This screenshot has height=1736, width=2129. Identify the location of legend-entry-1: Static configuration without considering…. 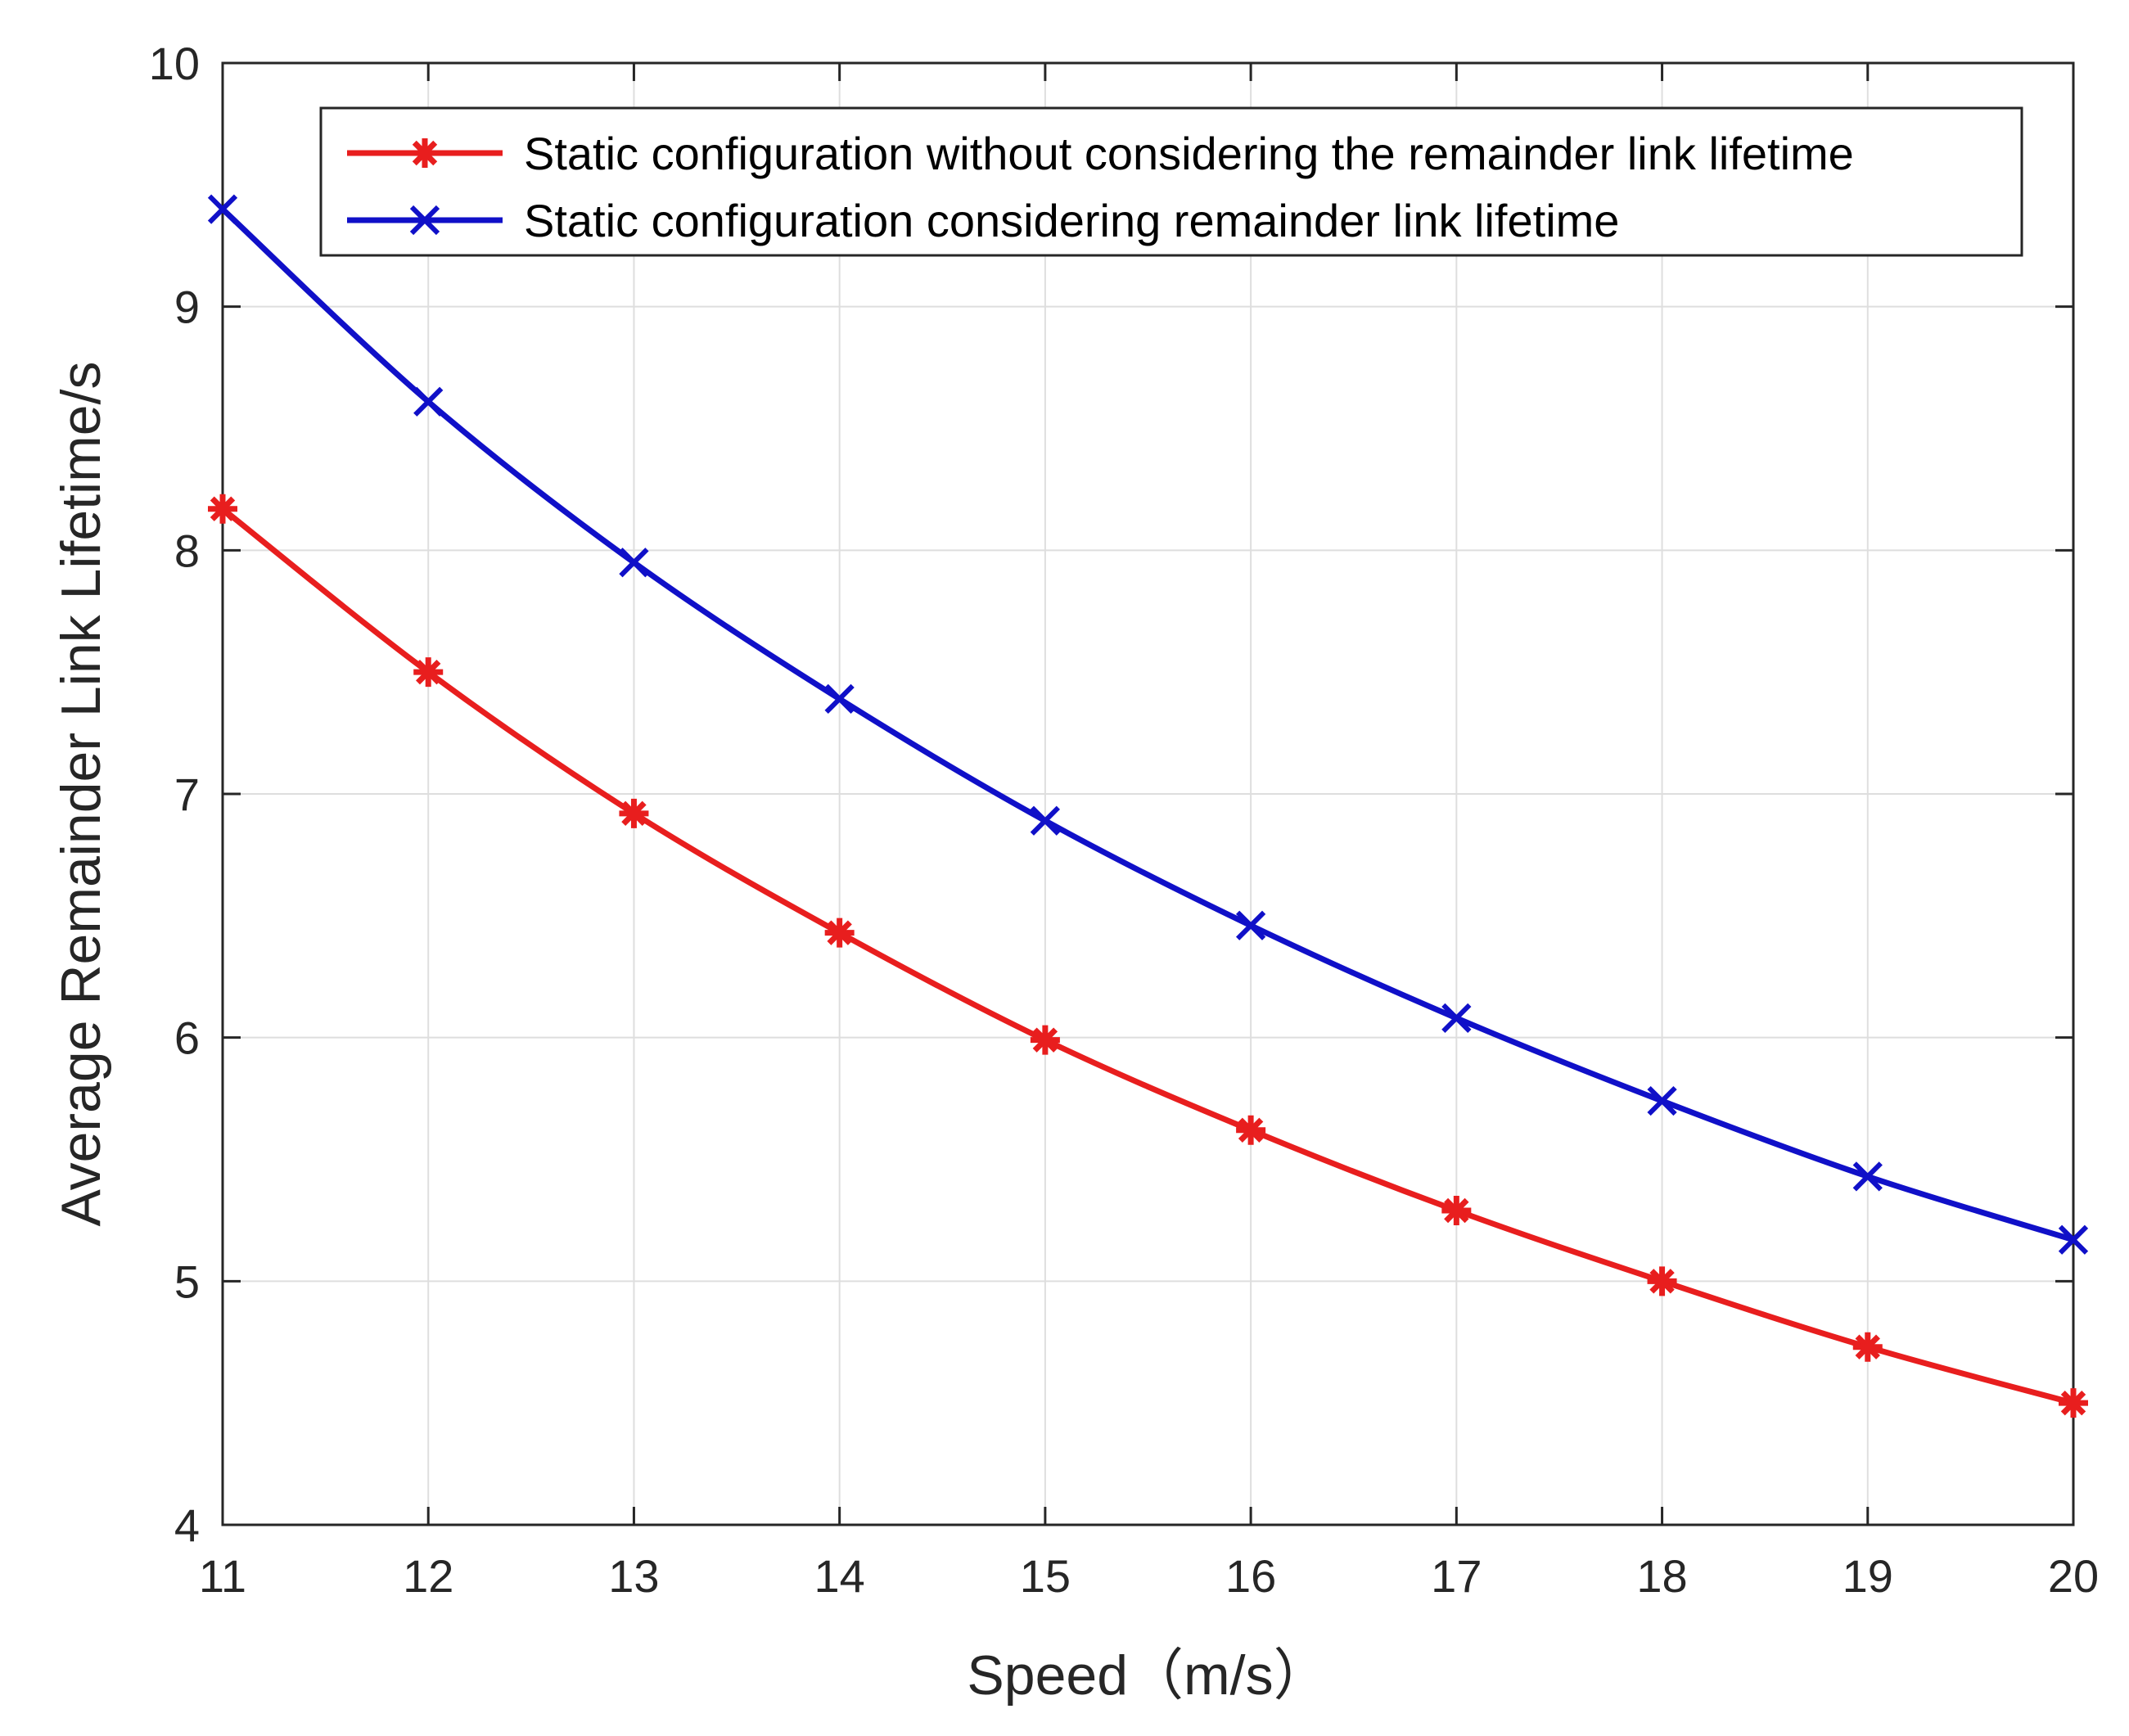
(1100, 153).